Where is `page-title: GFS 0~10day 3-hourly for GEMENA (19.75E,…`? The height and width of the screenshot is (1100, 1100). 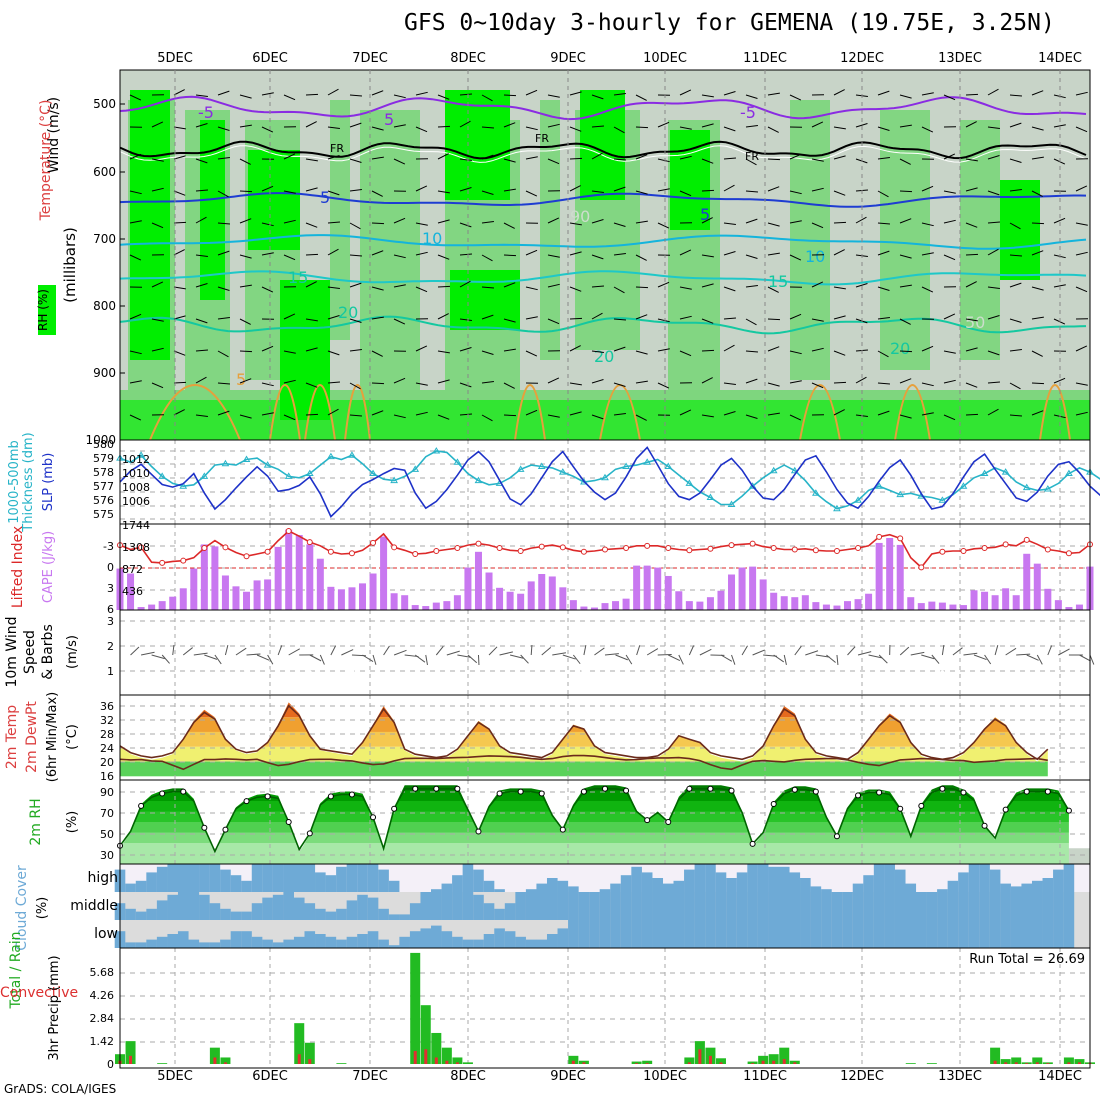 page-title: GFS 0~10day 3-hourly for GEMENA (19.75E,… is located at coordinates (729, 23).